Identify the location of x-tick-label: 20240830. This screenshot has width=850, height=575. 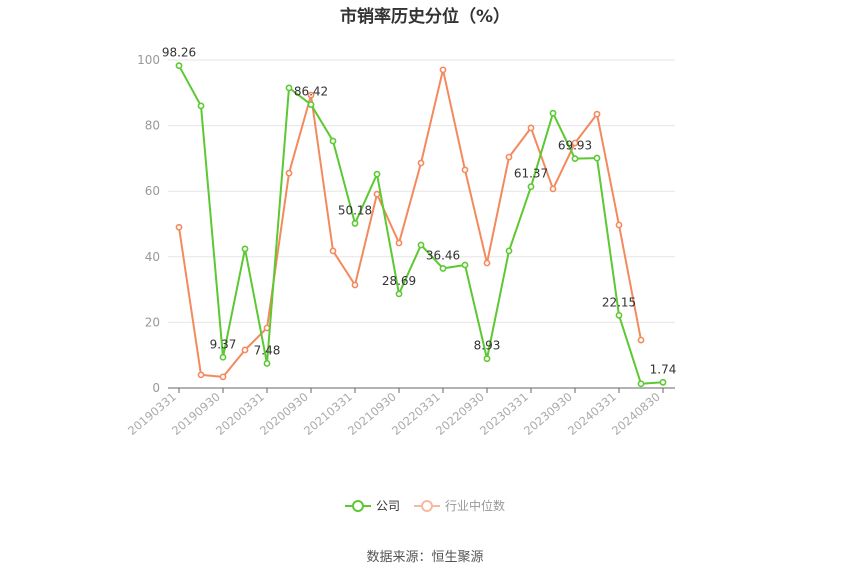
(636, 414).